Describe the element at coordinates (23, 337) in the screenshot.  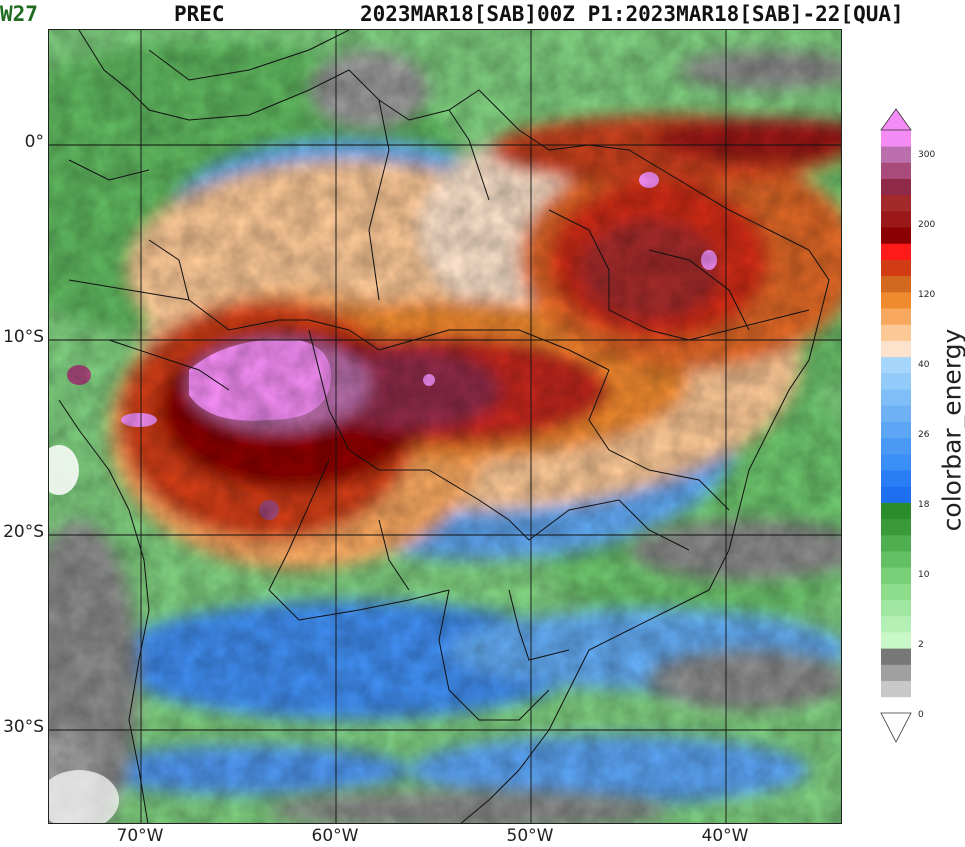
I see `lat-label-10s: 10°S` at that location.